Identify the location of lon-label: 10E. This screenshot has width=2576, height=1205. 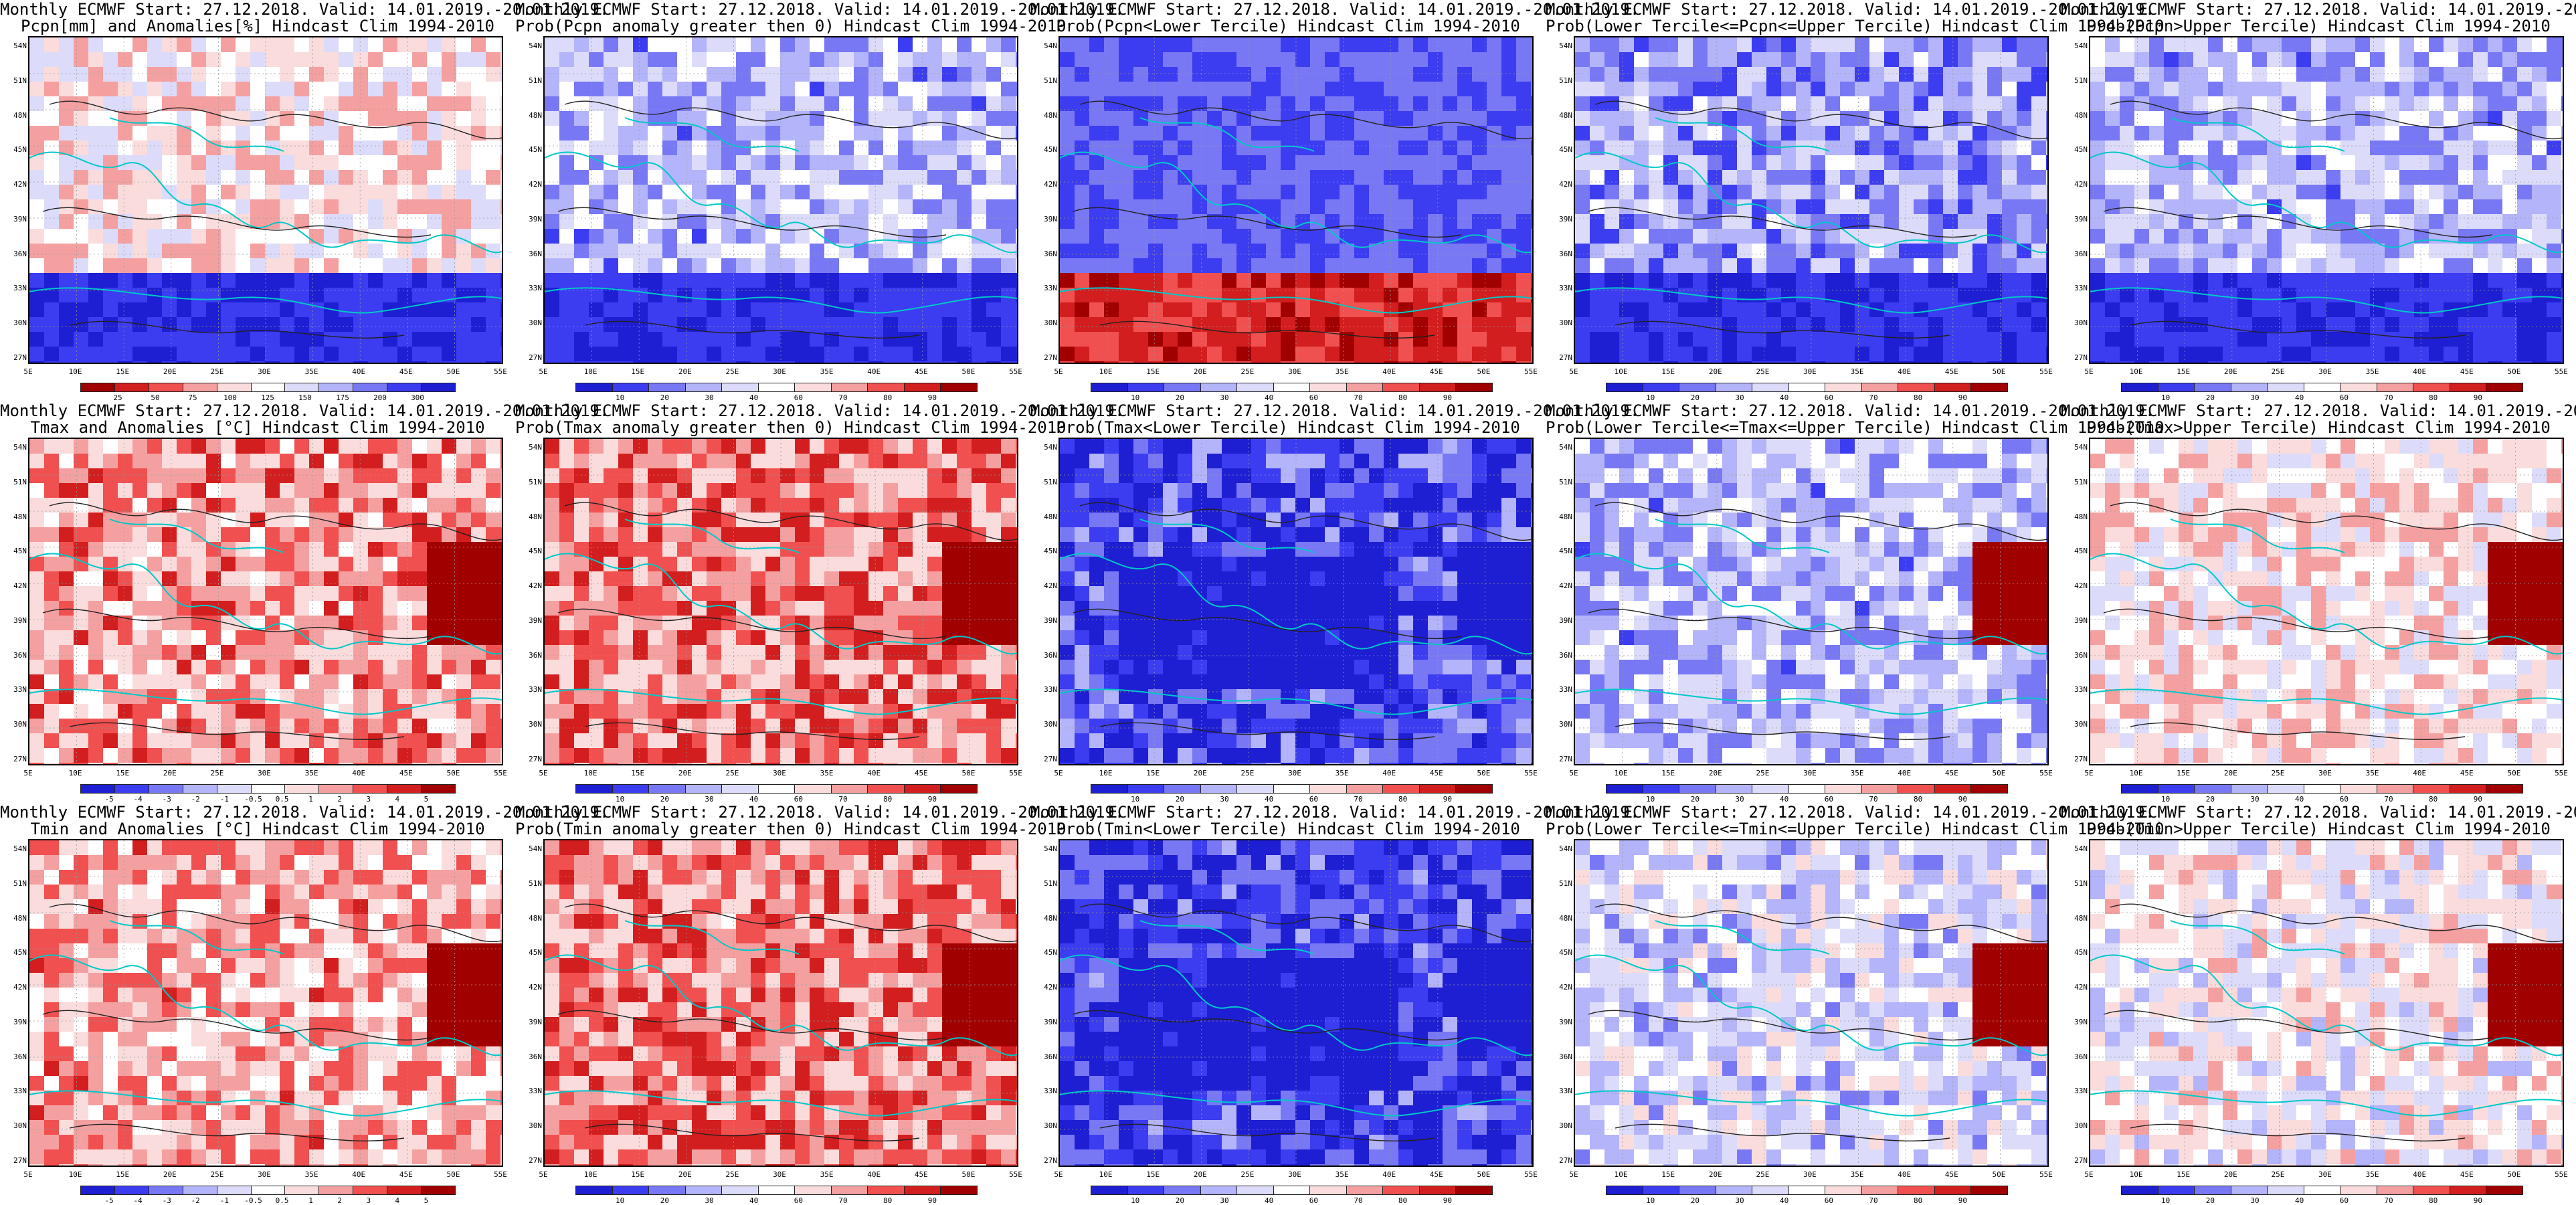
(1621, 1174).